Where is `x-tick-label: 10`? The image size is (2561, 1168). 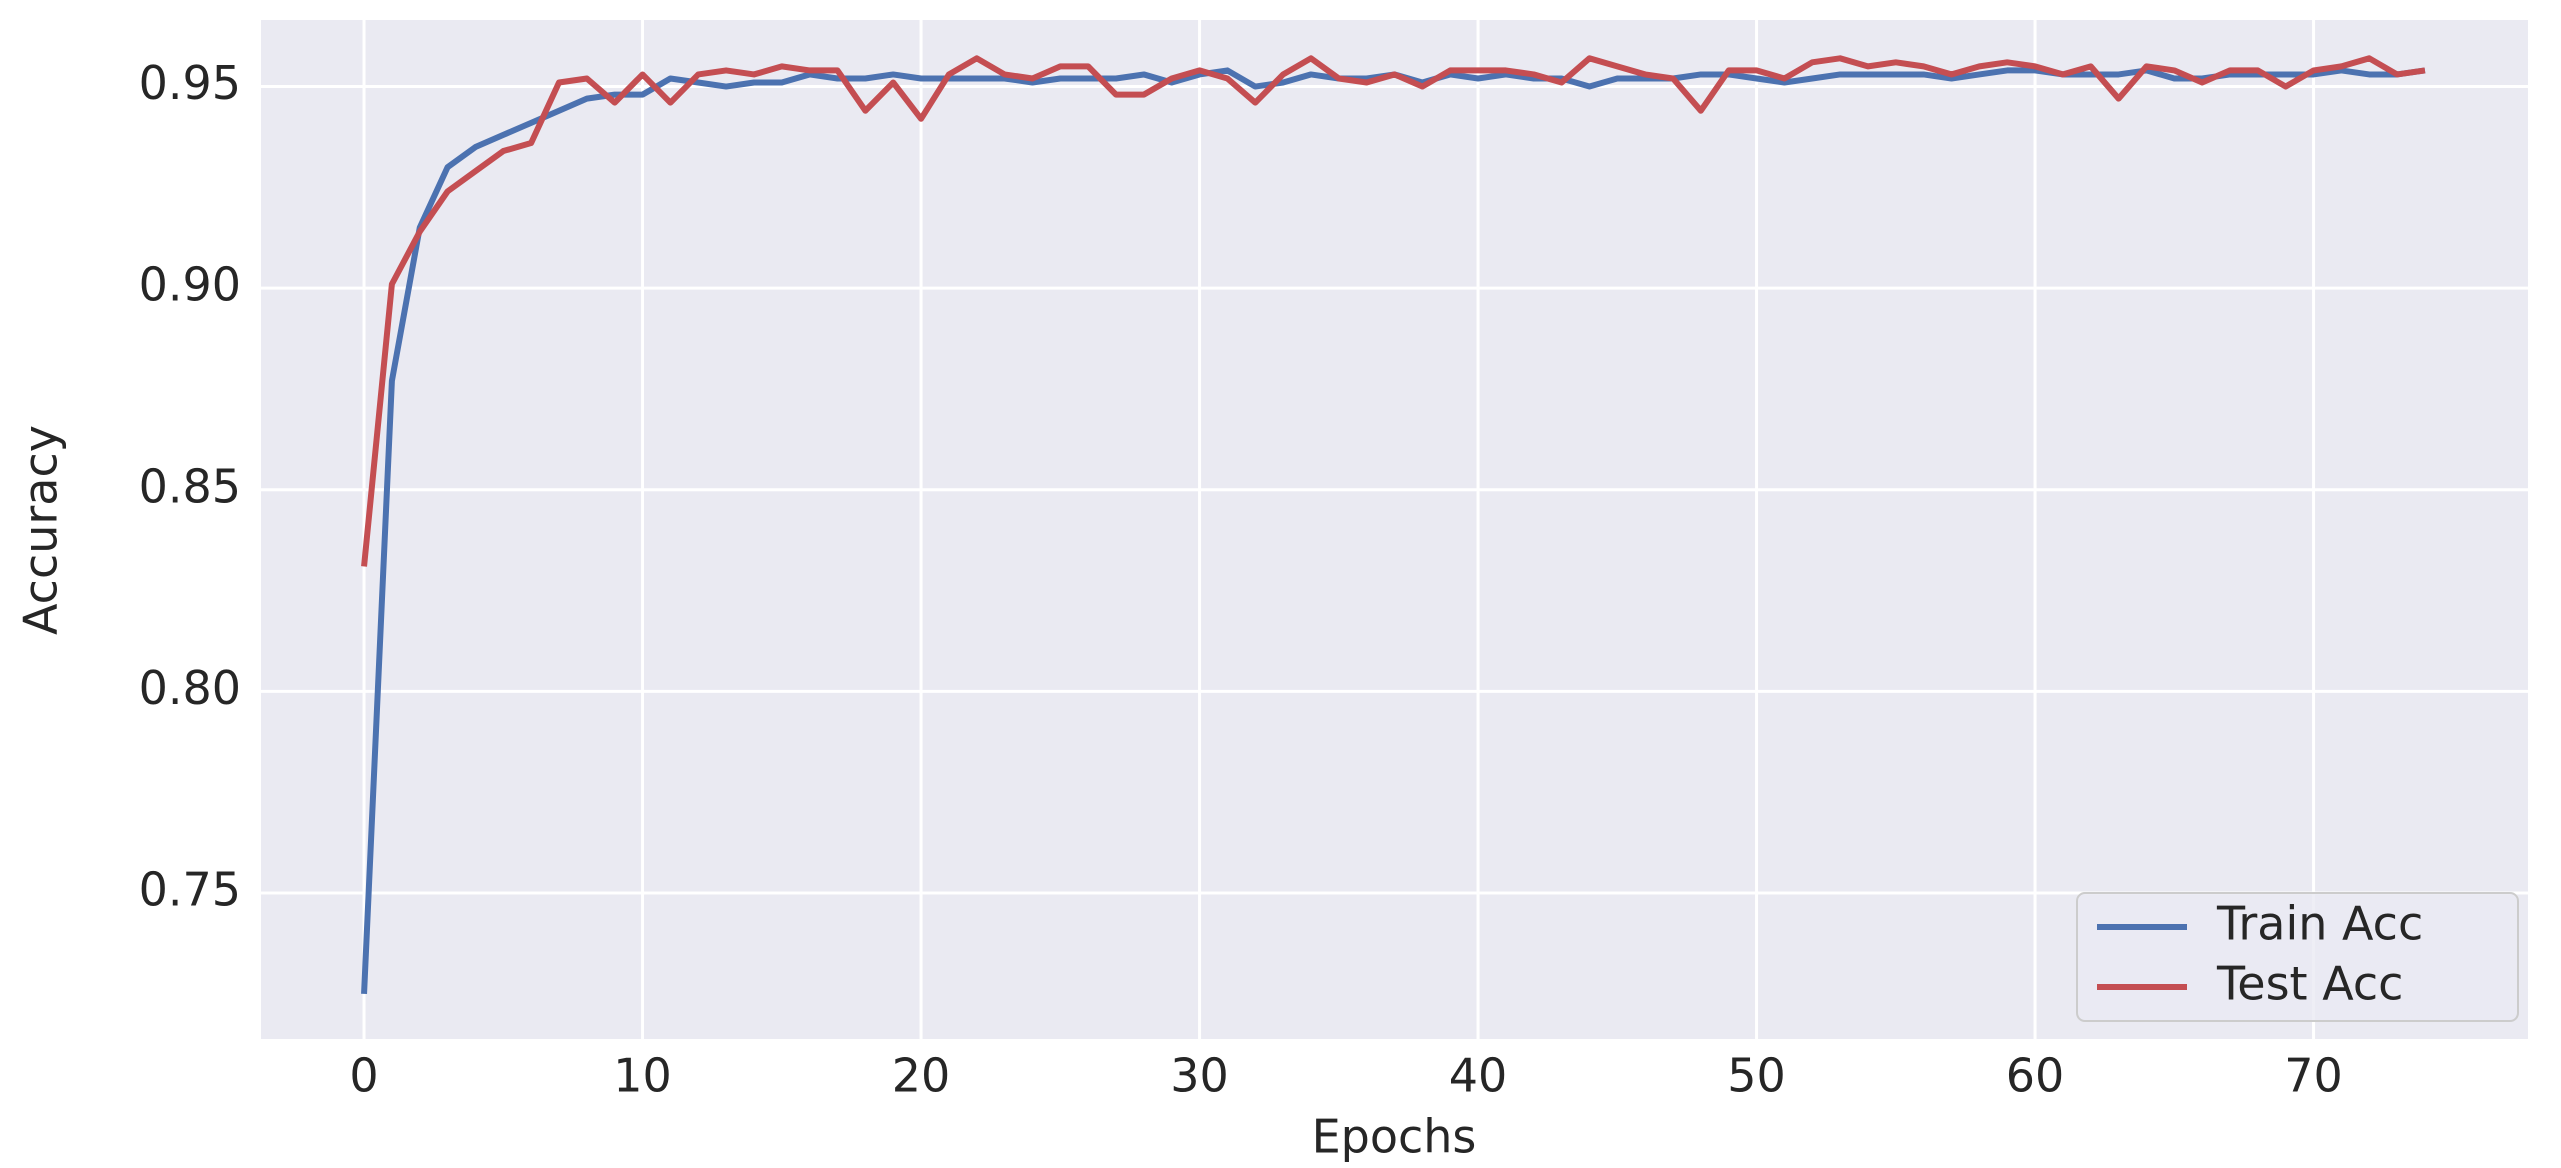
x-tick-label: 10 is located at coordinates (642, 1076).